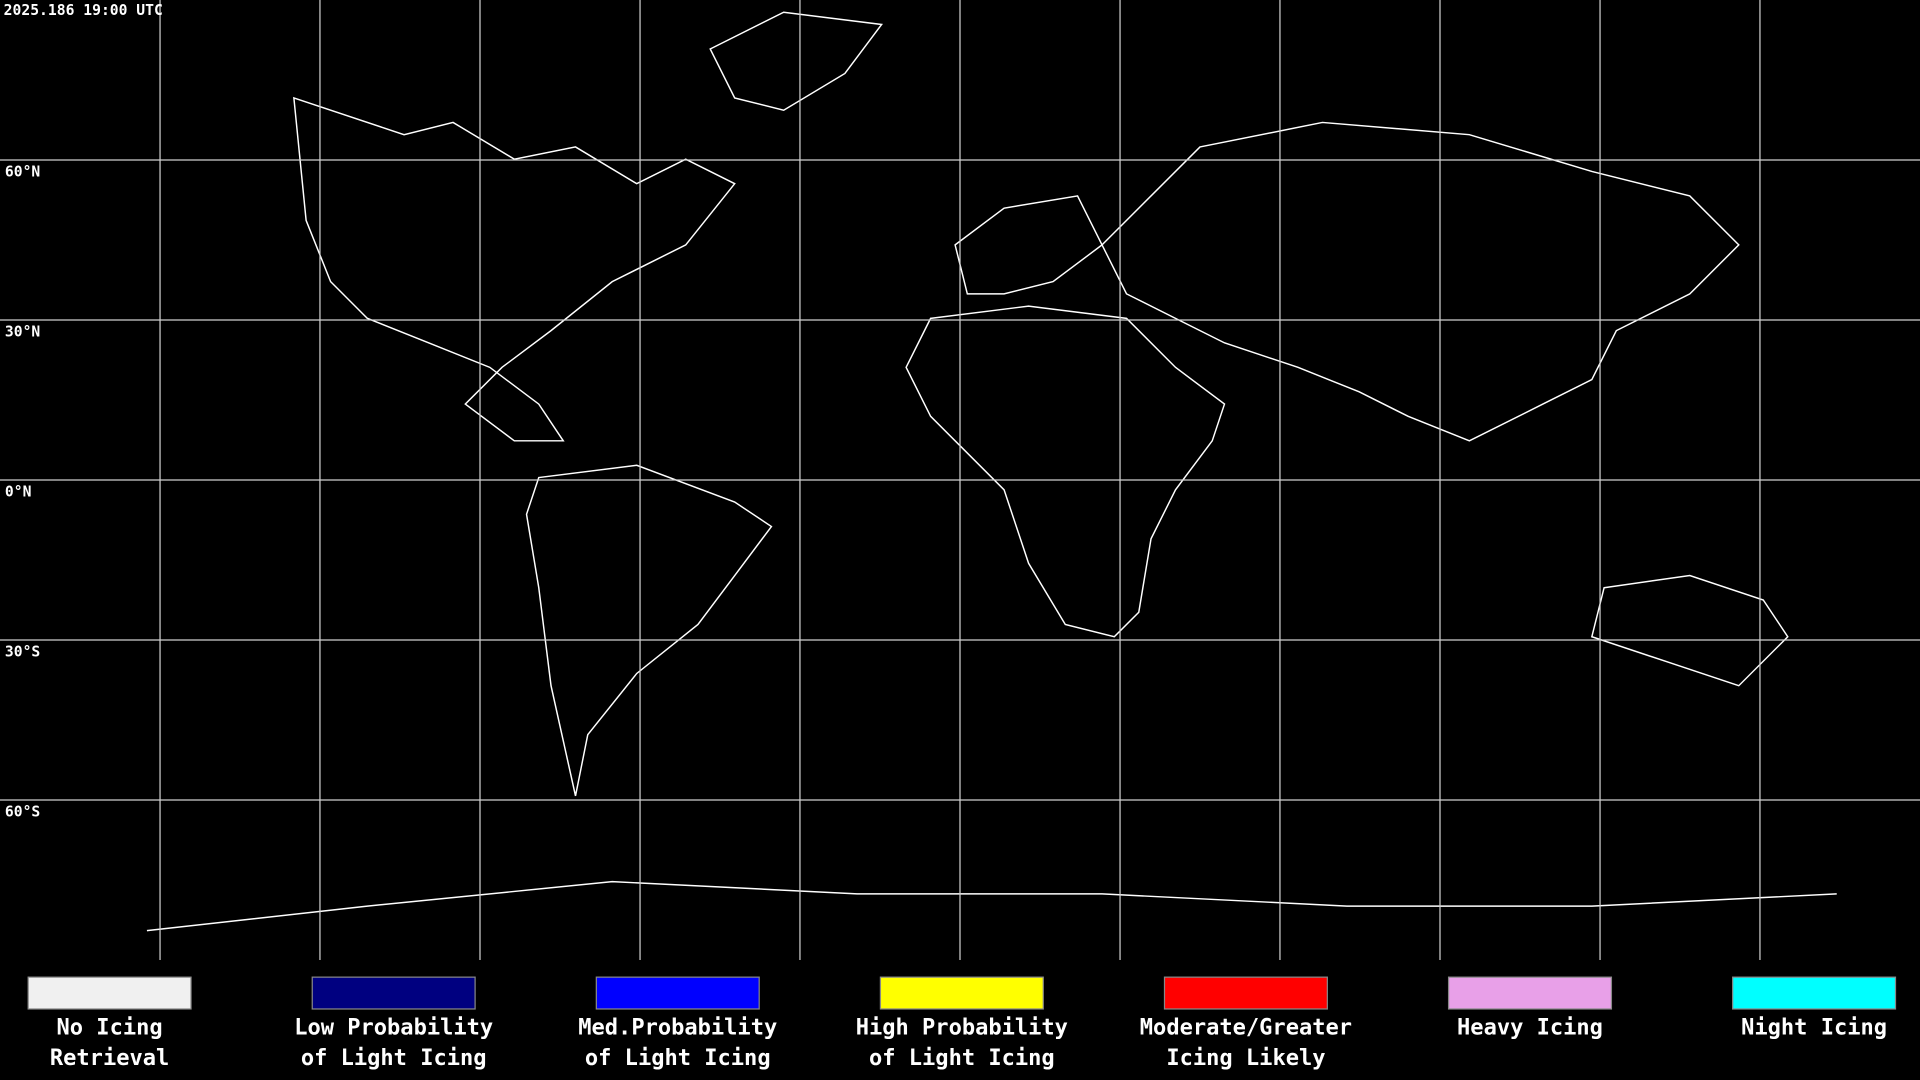 Image resolution: width=1920 pixels, height=1080 pixels. I want to click on legend-item: High Probability of Light Icing, so click(962, 1023).